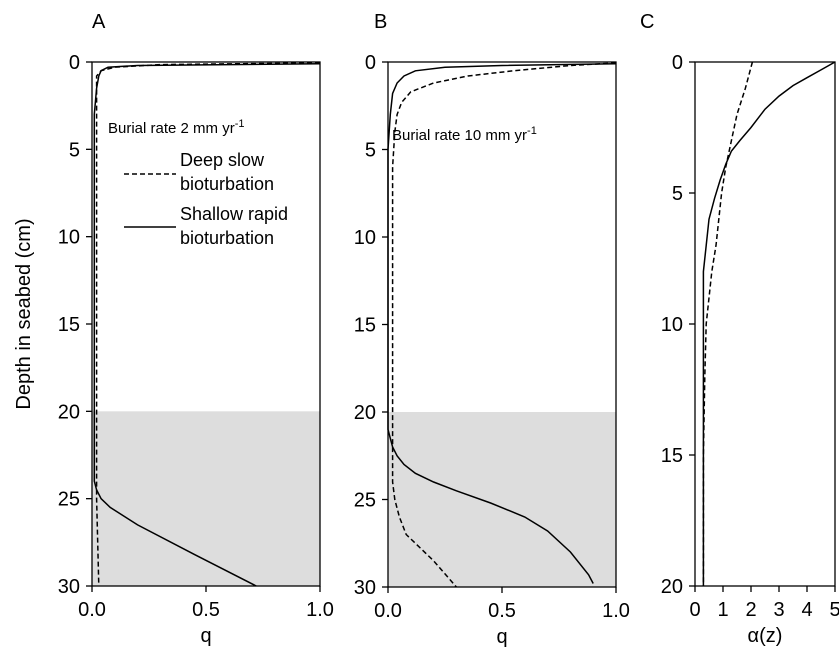 The height and width of the screenshot is (658, 839). Describe the element at coordinates (227, 238) in the screenshot. I see `legend-solid-label: bioturbation` at that location.